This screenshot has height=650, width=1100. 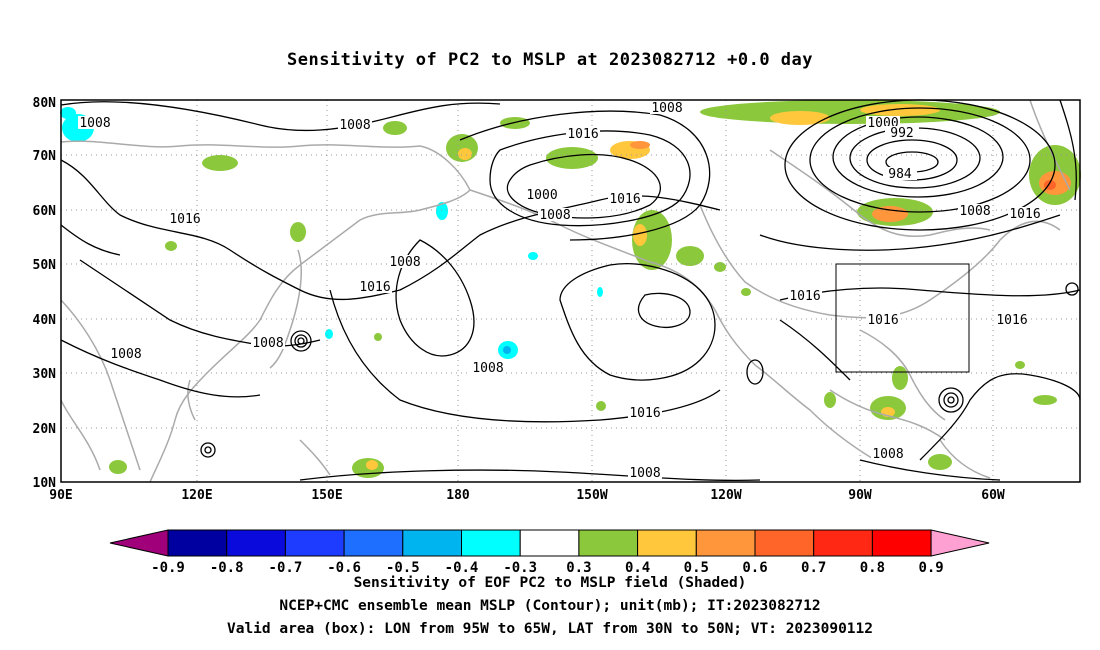 I want to click on lon-label: 90E, so click(x=60, y=495).